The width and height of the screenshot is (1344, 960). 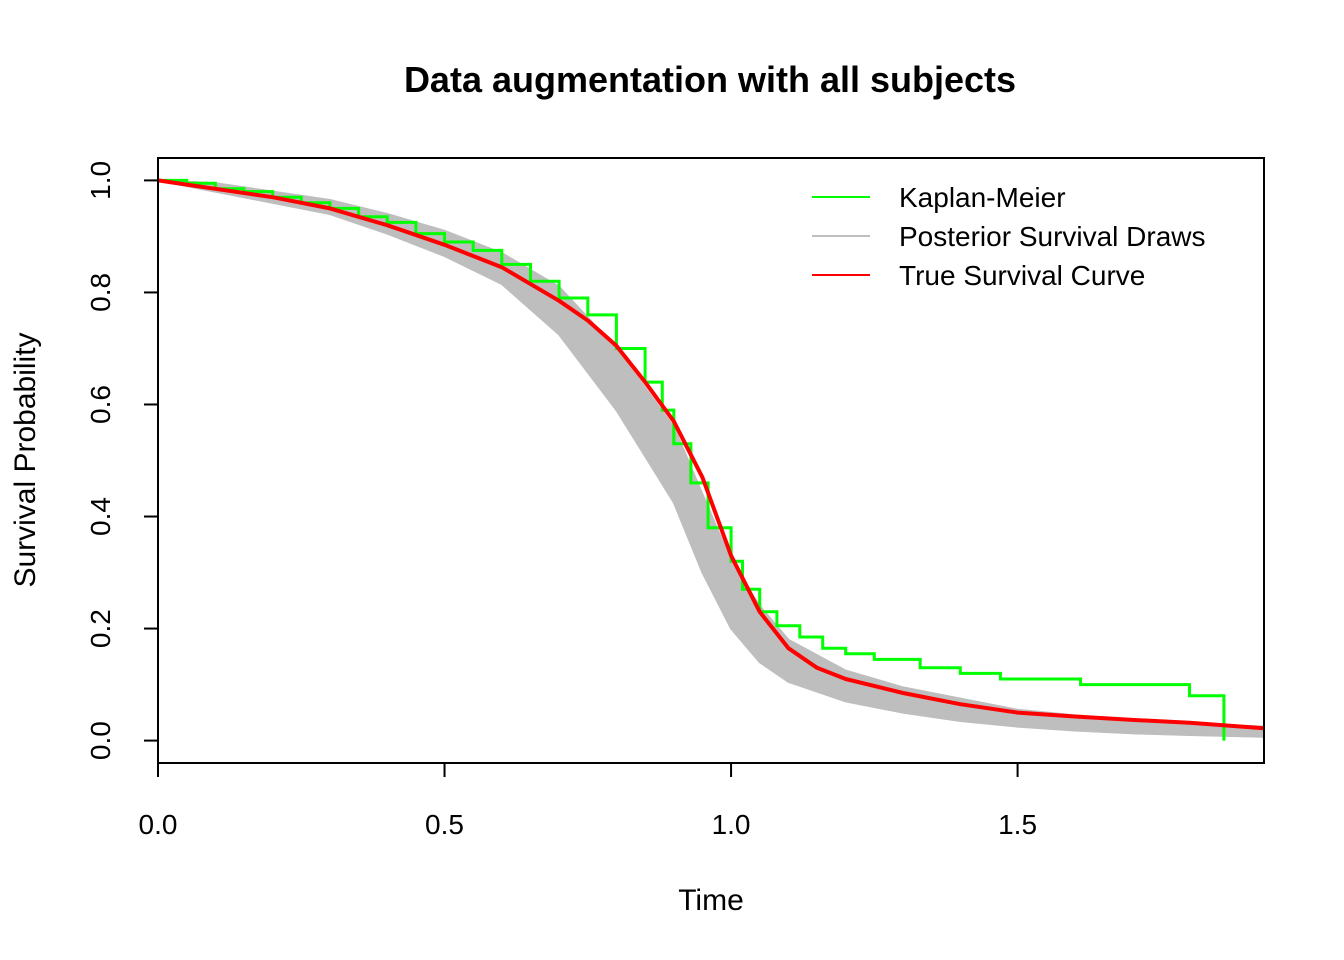 What do you see at coordinates (710, 79) in the screenshot?
I see `chart-title: Data augmentation with all subjects` at bounding box center [710, 79].